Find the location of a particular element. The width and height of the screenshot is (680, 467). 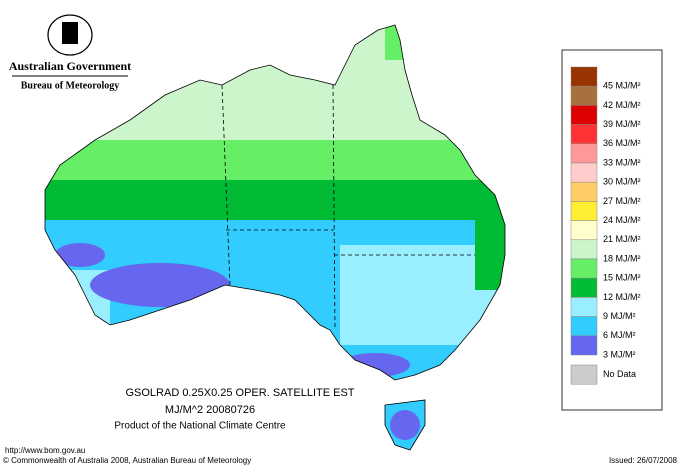

legend-label: 15 MJ/M² is located at coordinates (622, 278).